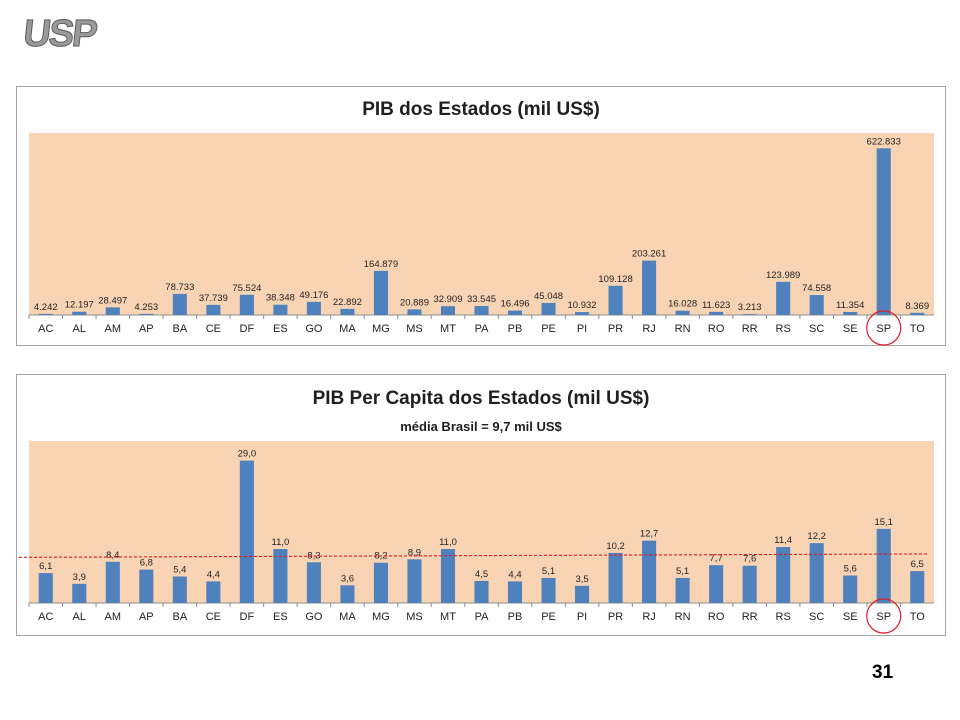  I want to click on chart-title: PIB Per Capita dos Estados (mil US$), so click(481, 398).